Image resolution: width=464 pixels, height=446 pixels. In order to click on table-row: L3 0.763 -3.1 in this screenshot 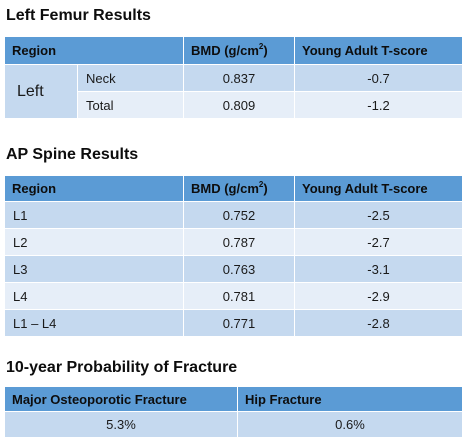, I will do `click(233, 269)`.